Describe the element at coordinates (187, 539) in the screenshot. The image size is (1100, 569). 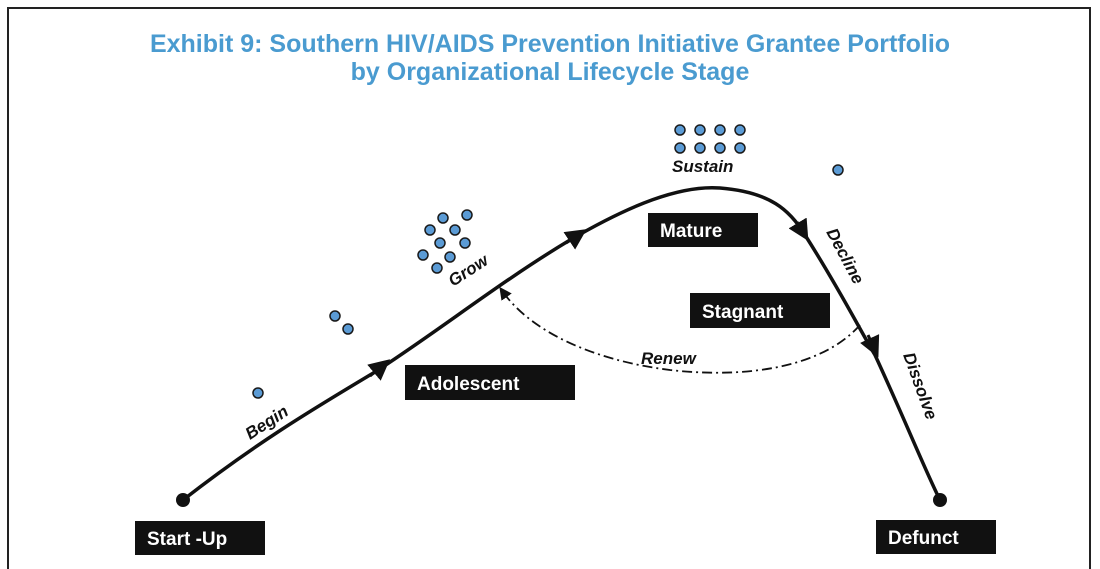
I see `stage-label: Start -Up` at that location.